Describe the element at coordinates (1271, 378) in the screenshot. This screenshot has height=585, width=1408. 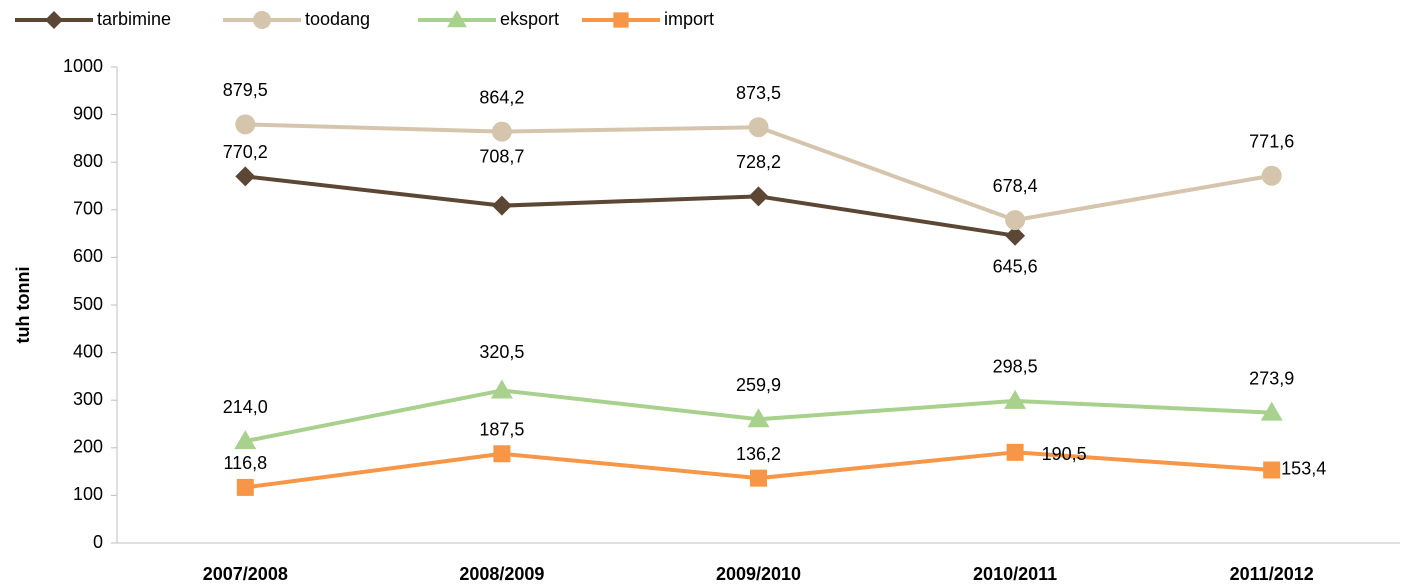
I see `data-label: 273,9` at that location.